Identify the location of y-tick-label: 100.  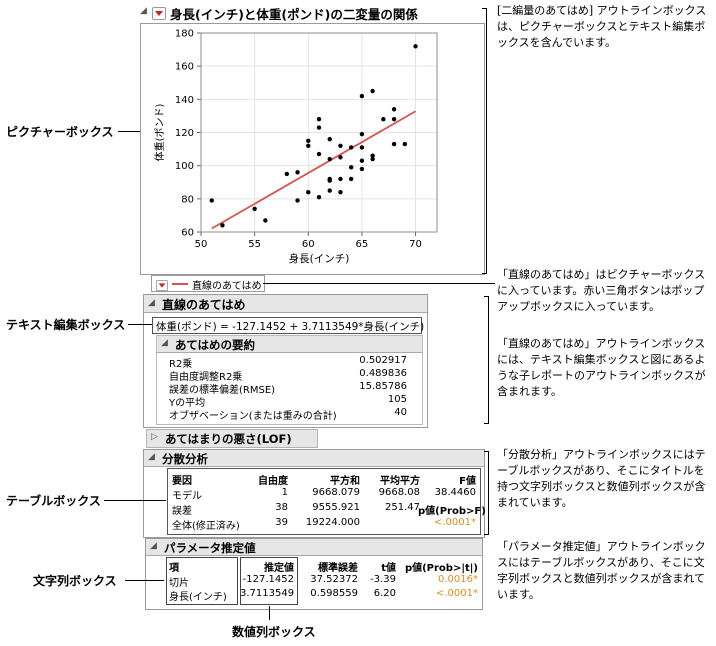
(184, 166).